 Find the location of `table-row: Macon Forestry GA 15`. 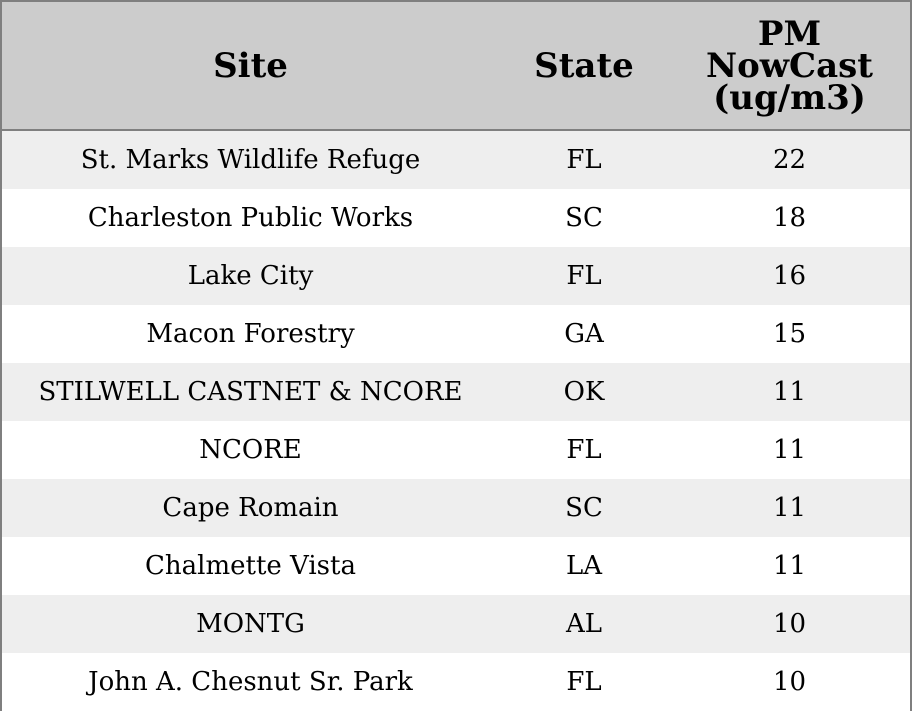

table-row: Macon Forestry GA 15 is located at coordinates (456, 334).